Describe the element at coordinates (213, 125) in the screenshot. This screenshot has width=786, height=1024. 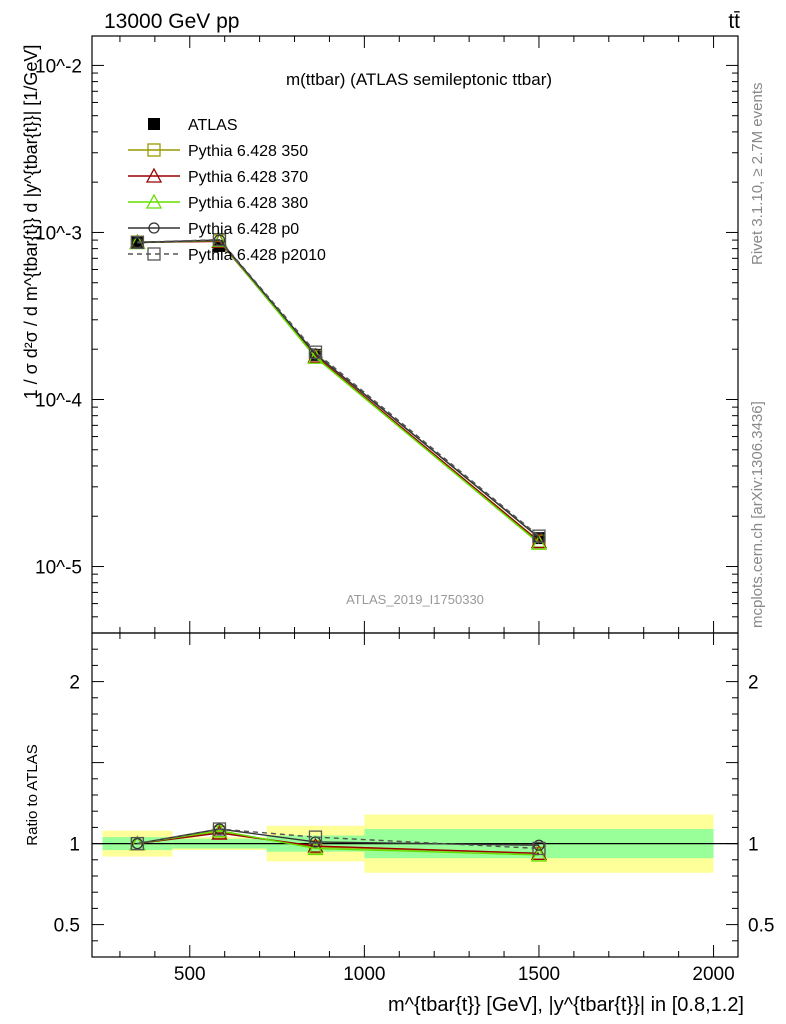
I see `legend-label: ATLAS` at that location.